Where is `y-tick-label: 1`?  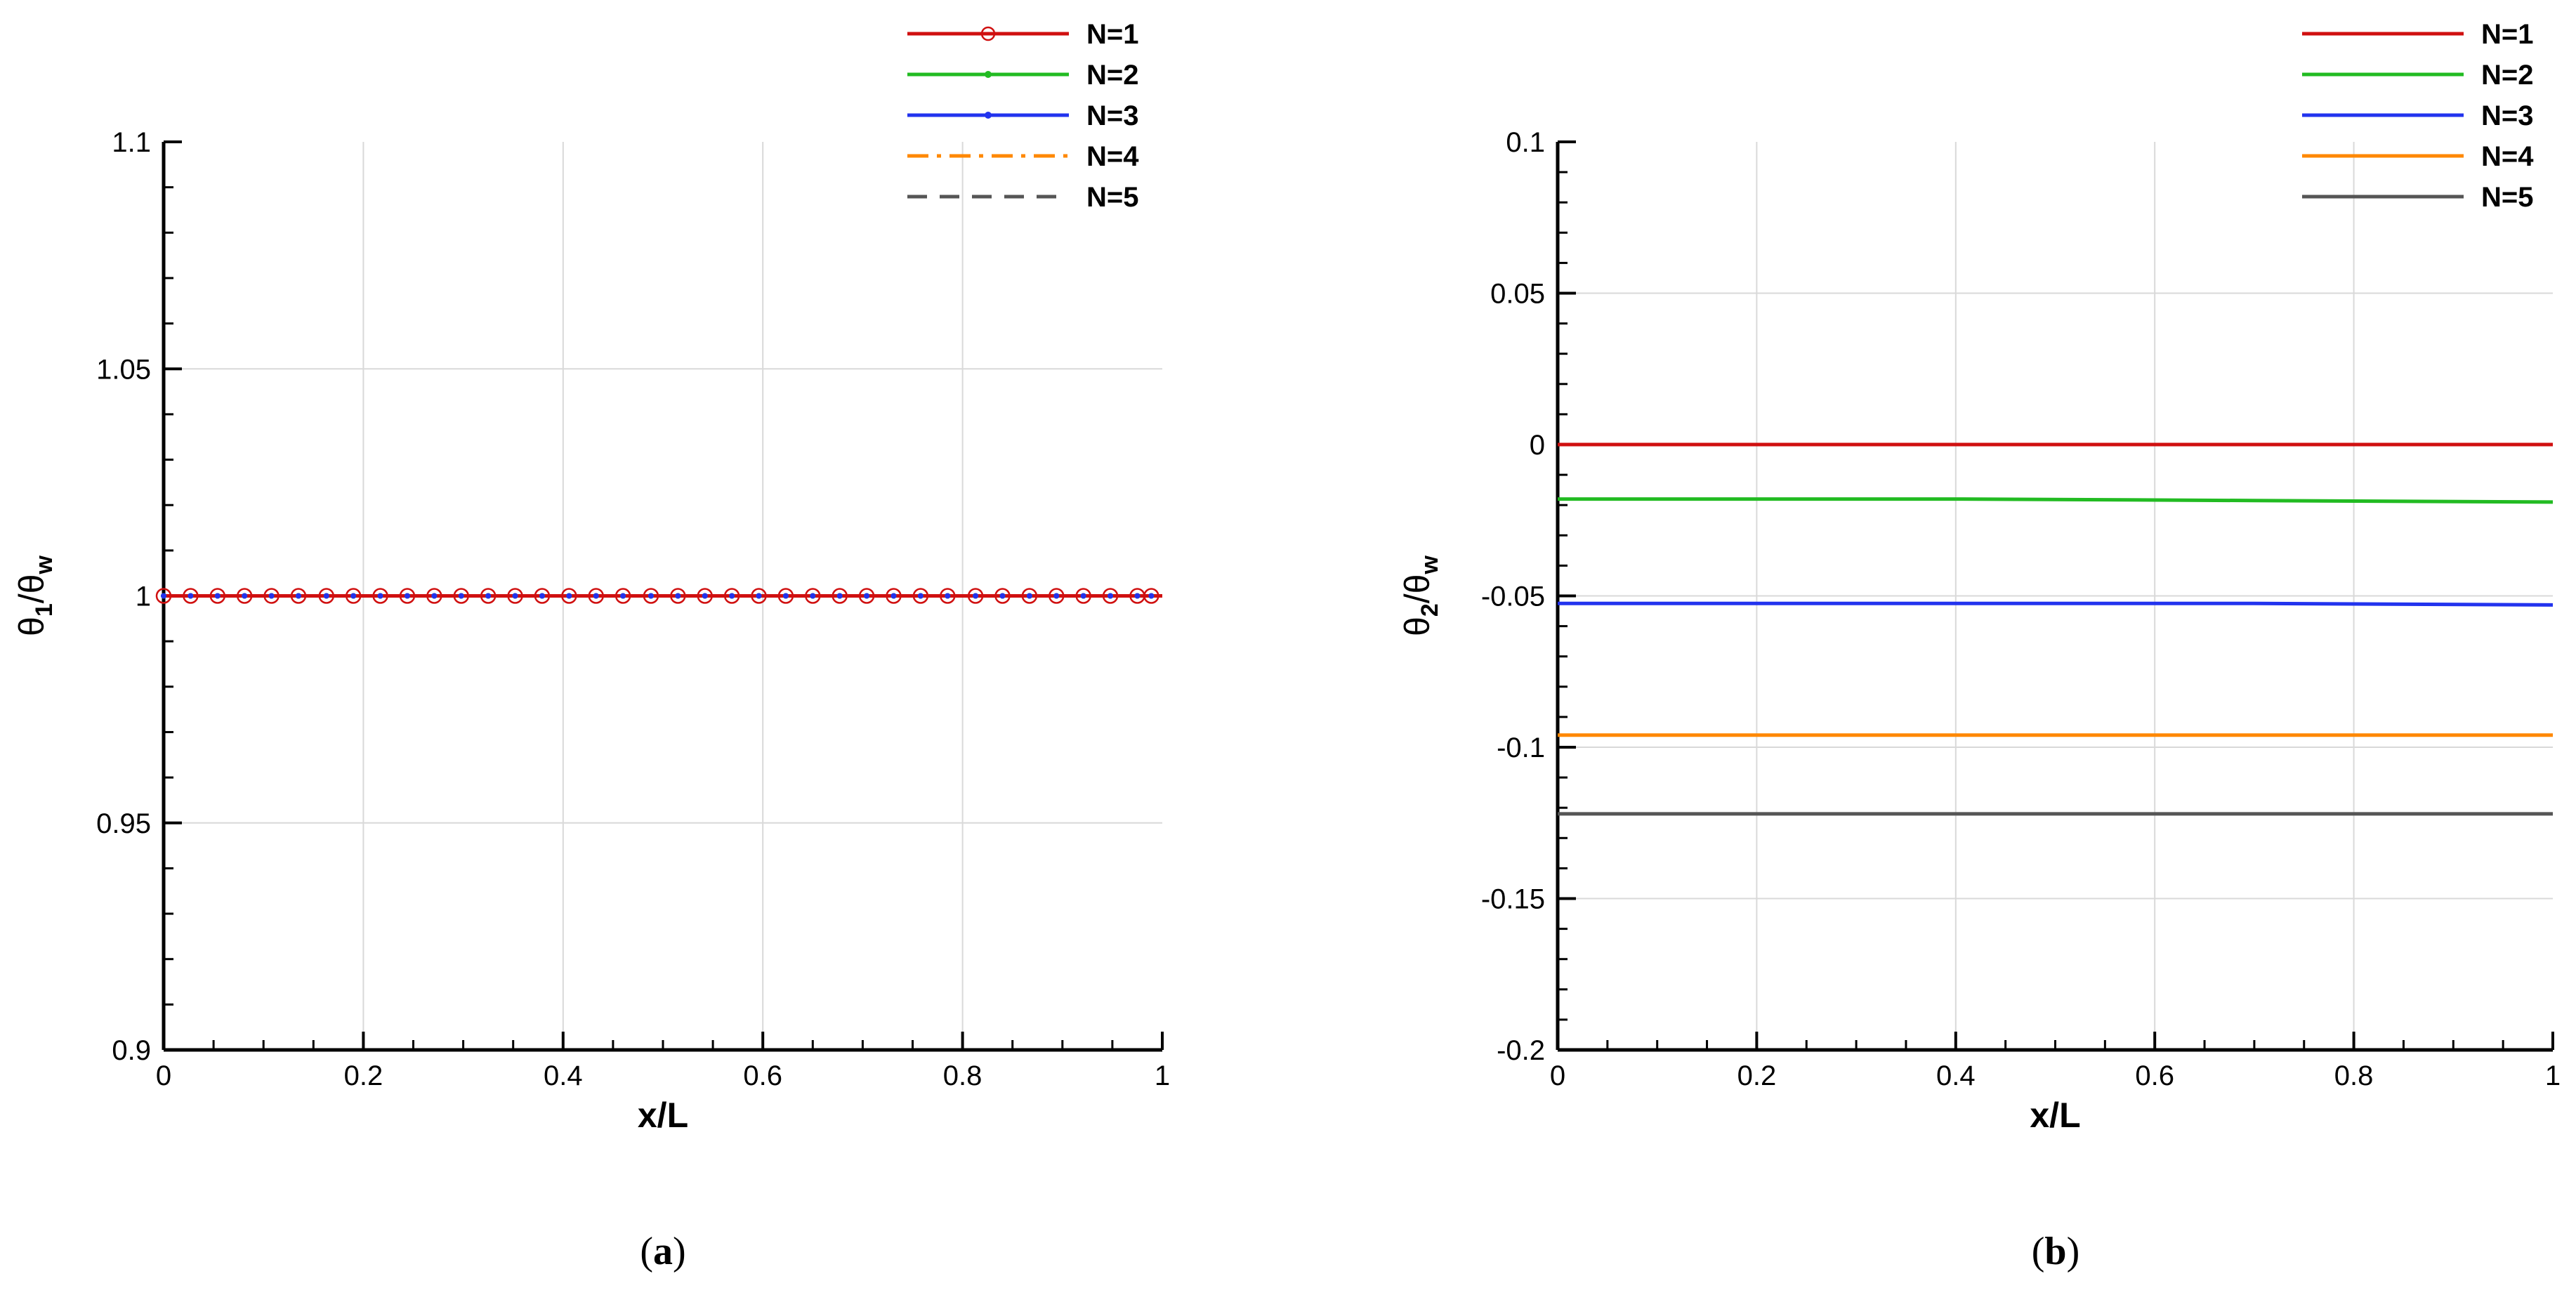 y-tick-label: 1 is located at coordinates (143, 596).